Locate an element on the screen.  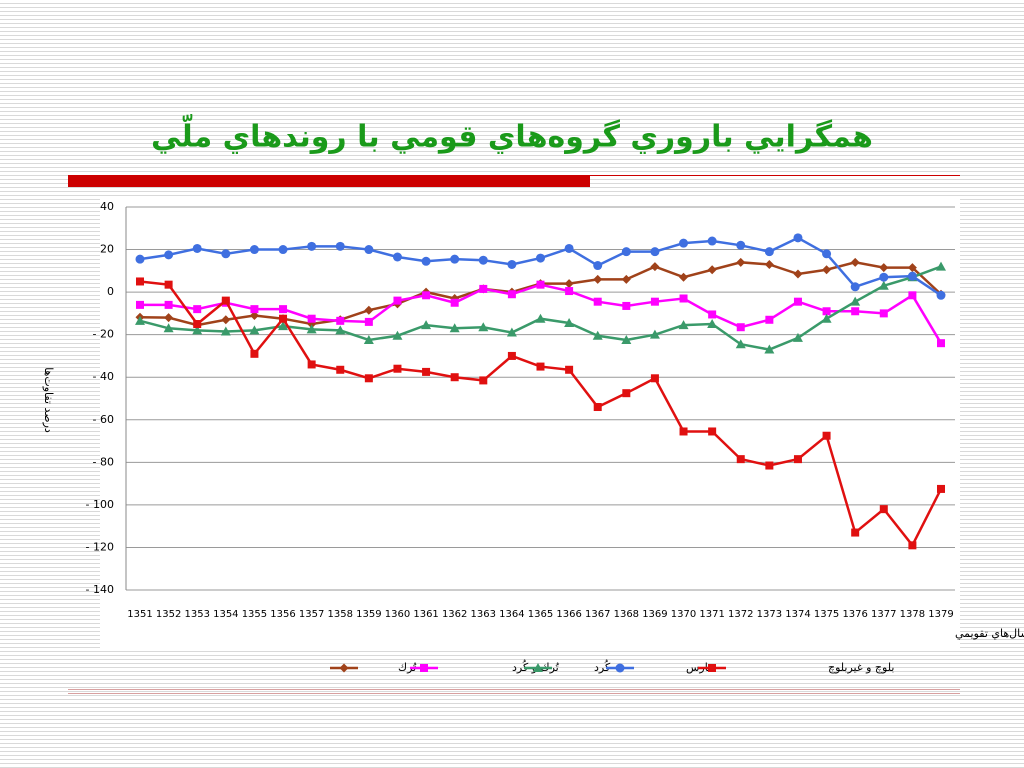
x-tick-label: 1356 is located at coordinates (282, 614).